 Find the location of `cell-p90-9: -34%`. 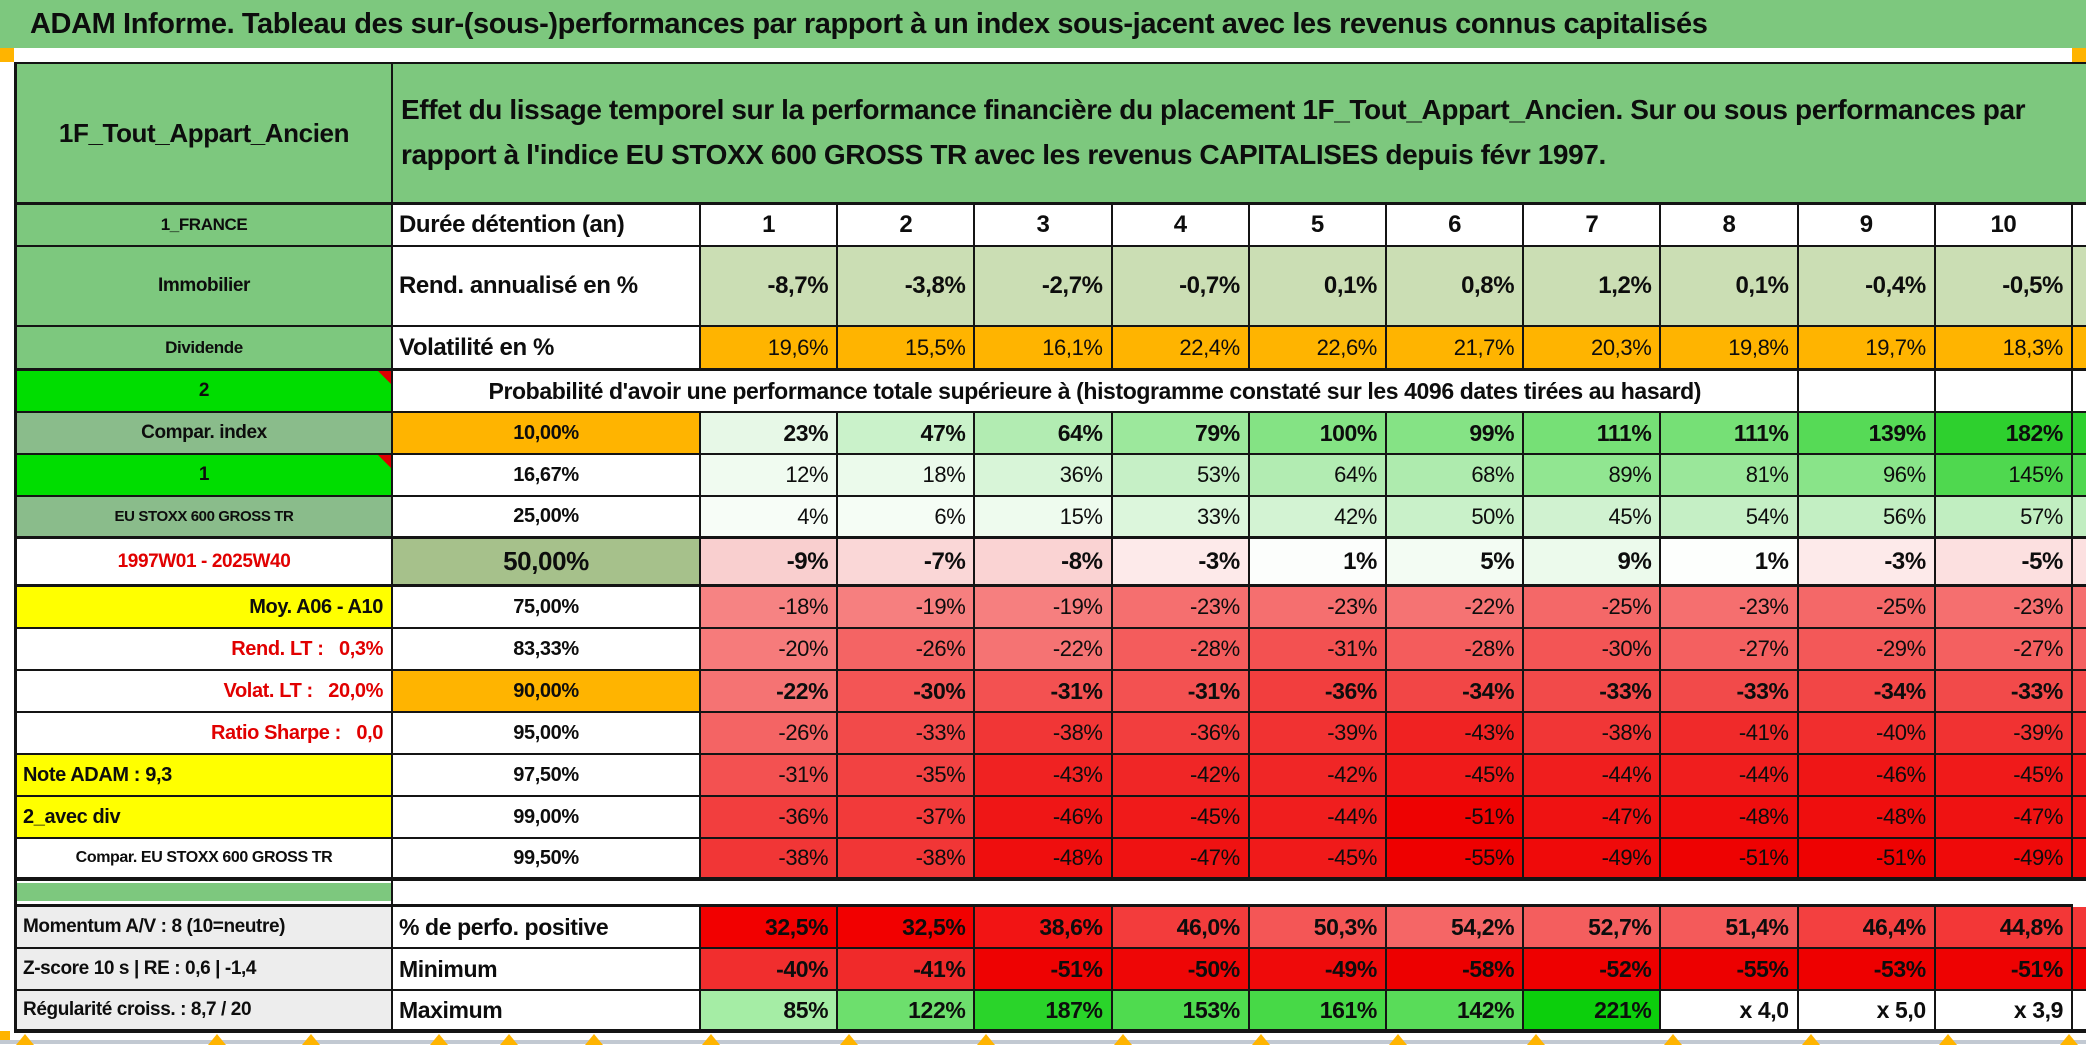

cell-p90-9: -34% is located at coordinates (1867, 692).